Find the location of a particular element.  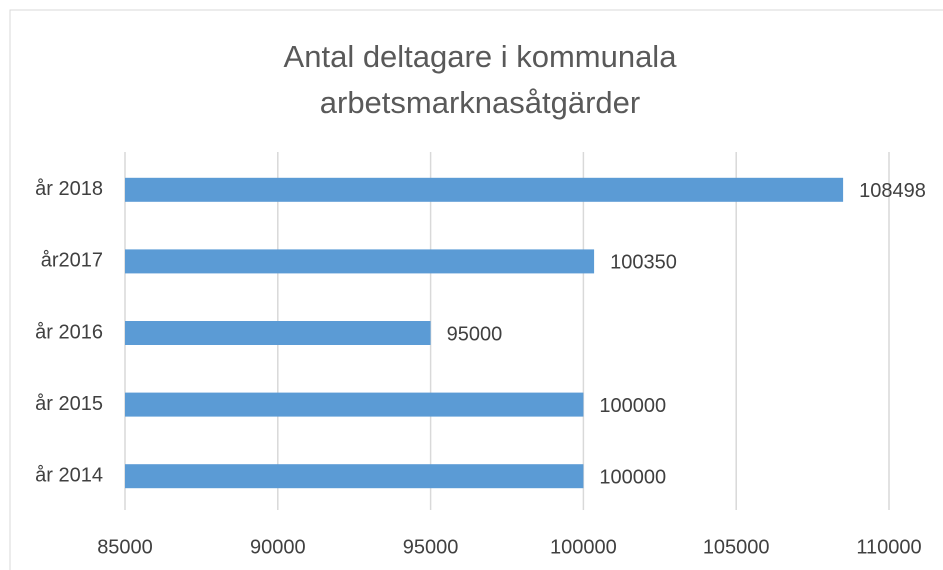

x-tick-label: 105000 is located at coordinates (736, 547).